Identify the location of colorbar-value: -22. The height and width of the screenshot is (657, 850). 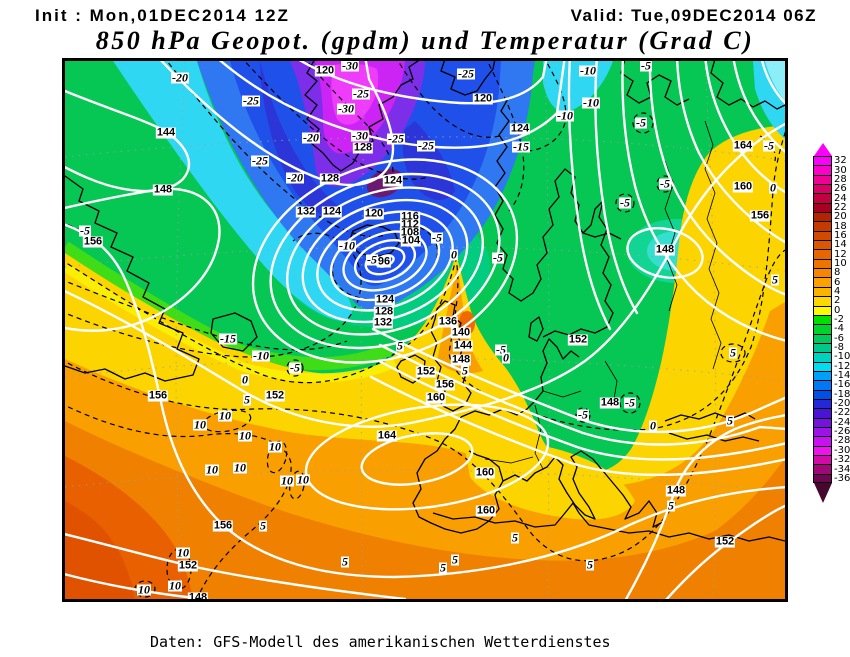
(842, 413).